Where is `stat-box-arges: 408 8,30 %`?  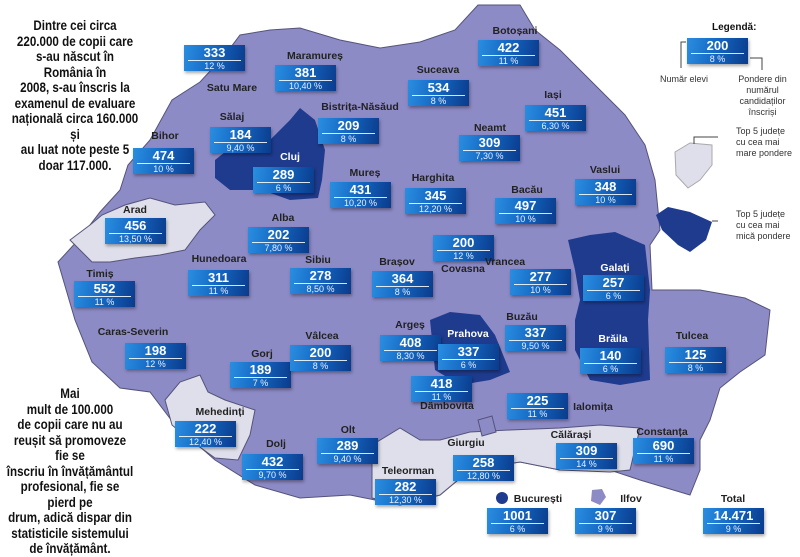
stat-box-arges: 408 8,30 % is located at coordinates (410, 348).